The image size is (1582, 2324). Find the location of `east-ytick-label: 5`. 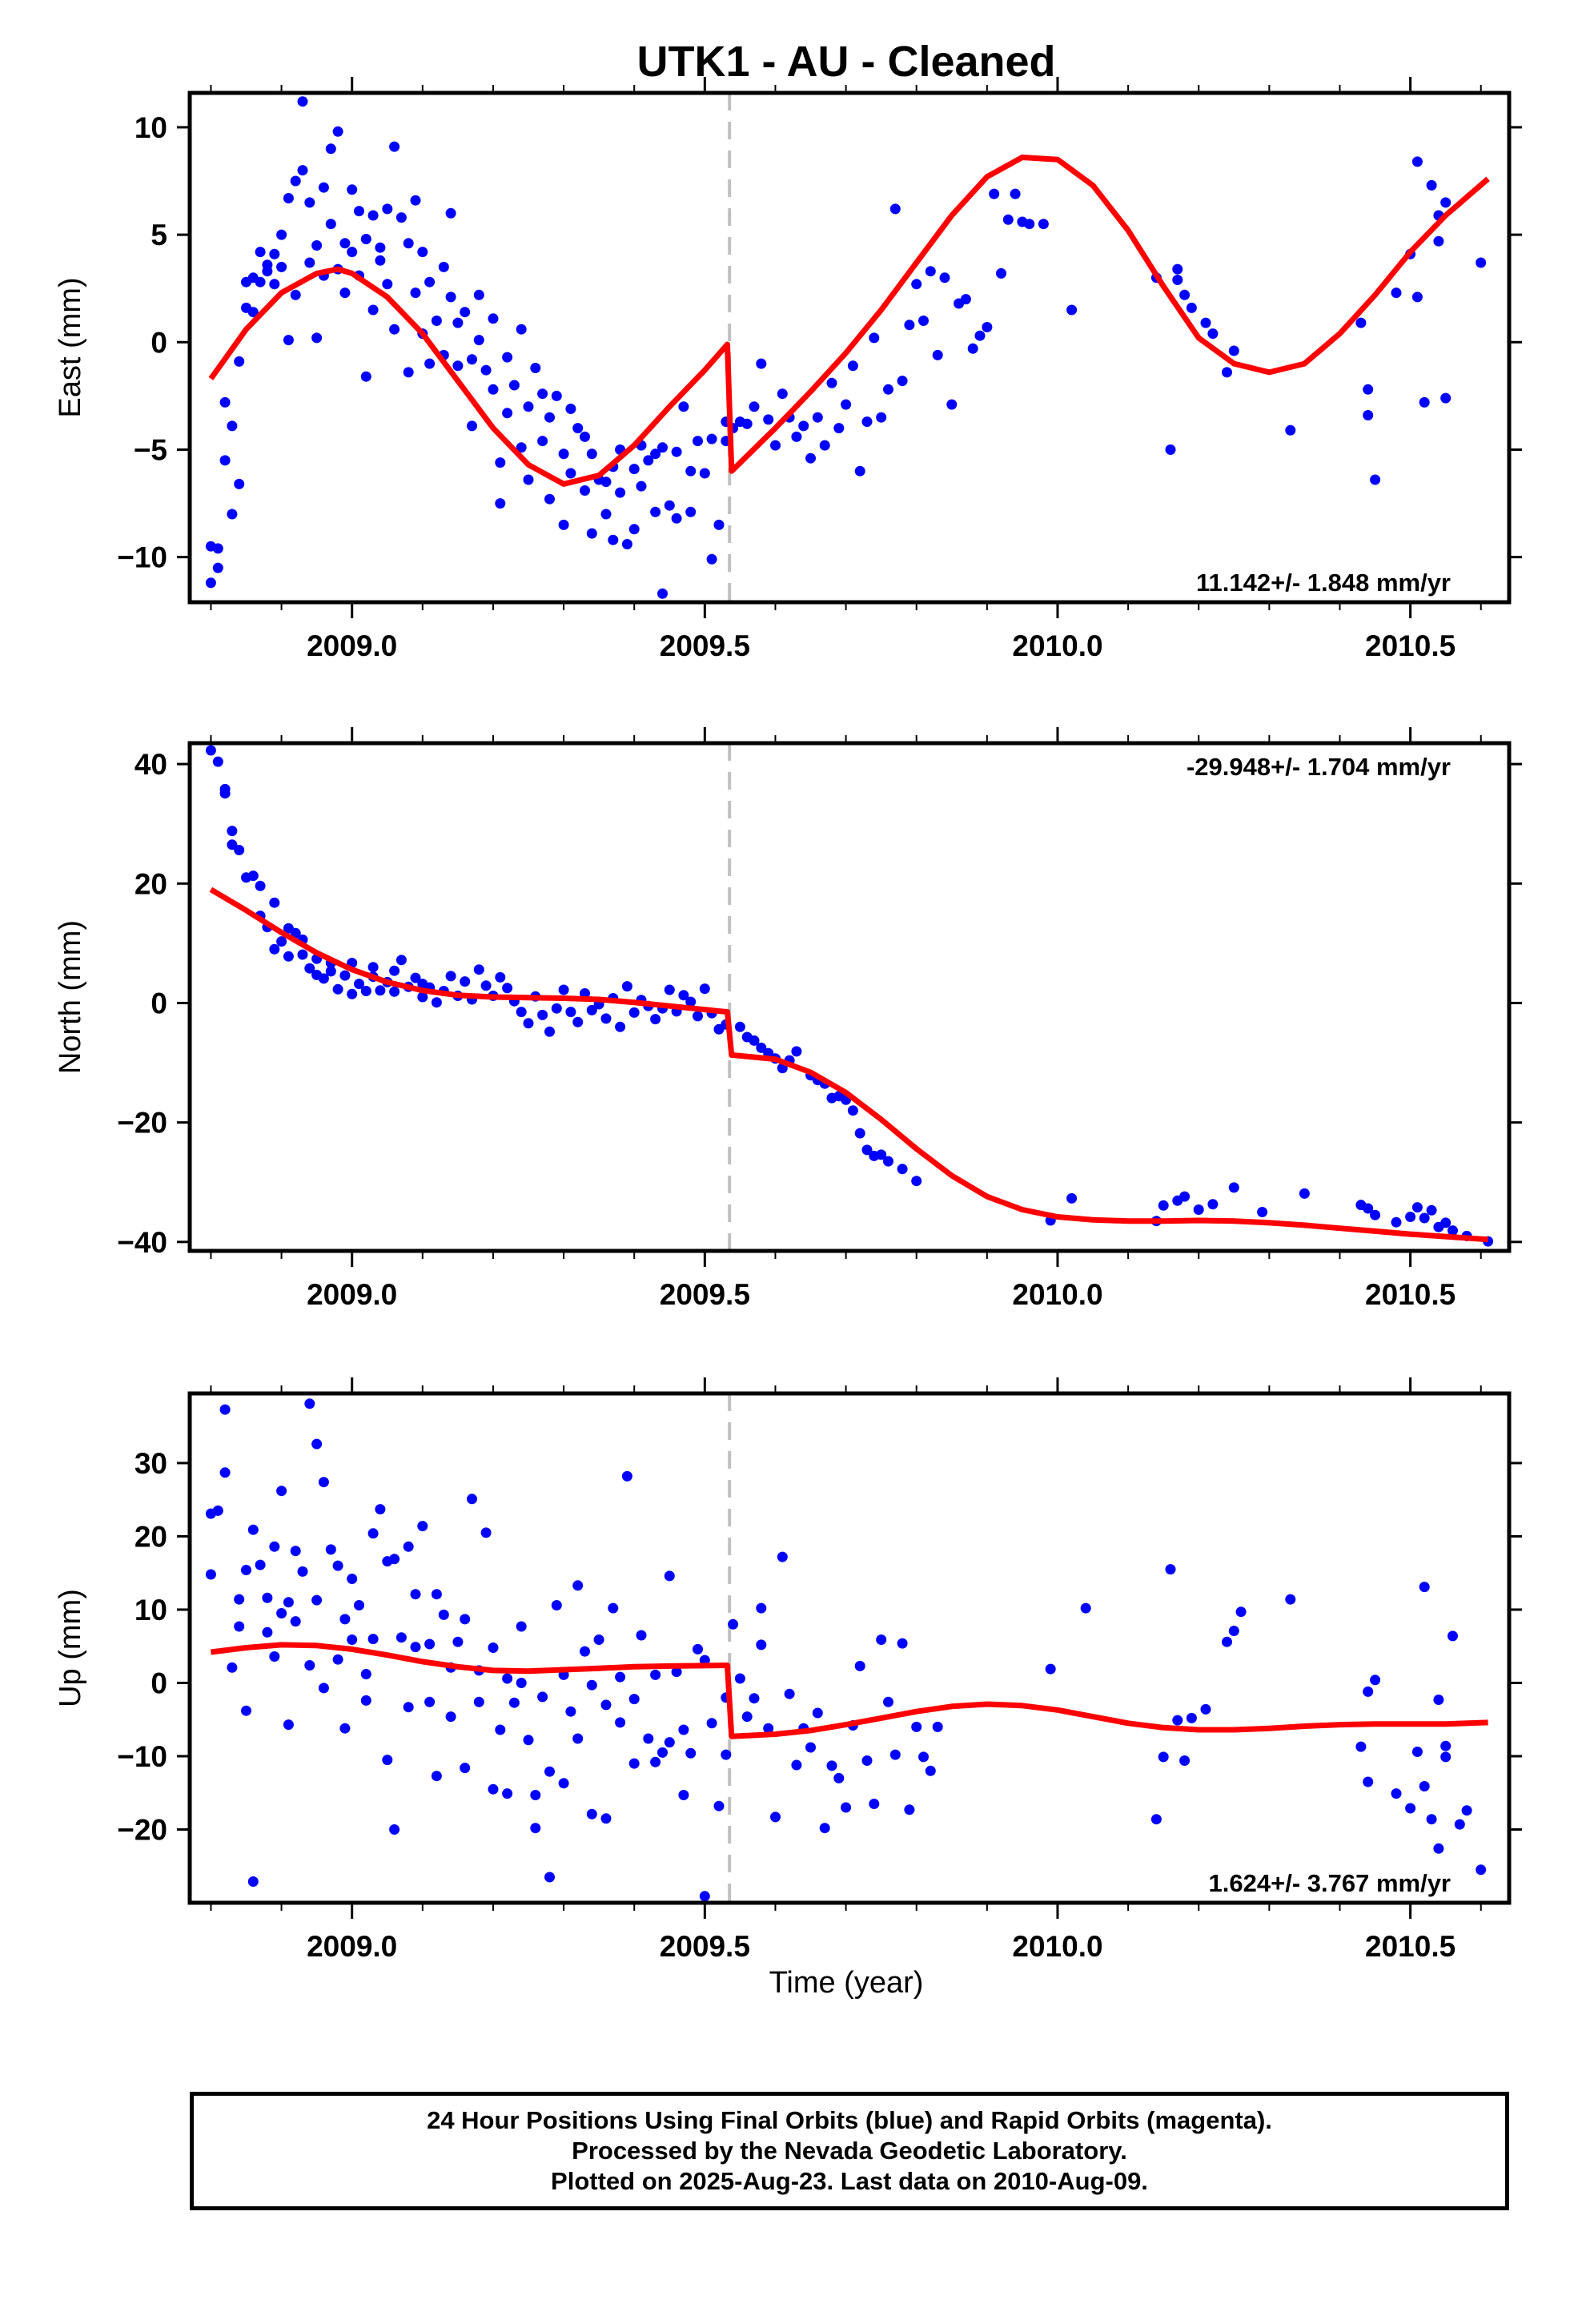

east-ytick-label: 5 is located at coordinates (159, 235).